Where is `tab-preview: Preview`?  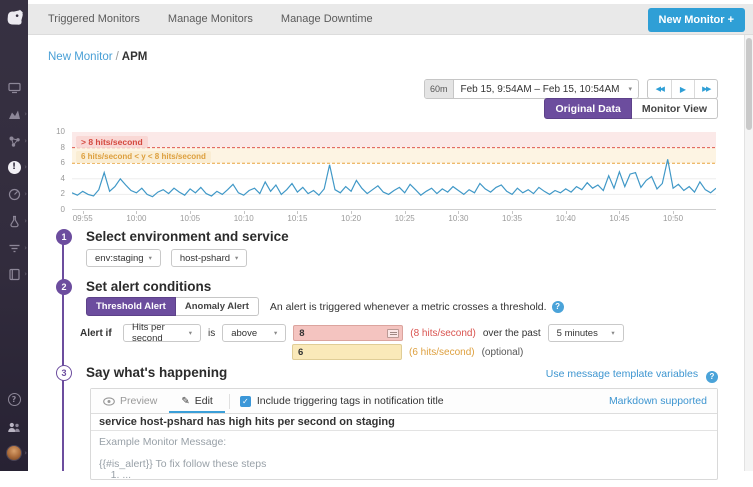 tab-preview: Preview is located at coordinates (130, 401).